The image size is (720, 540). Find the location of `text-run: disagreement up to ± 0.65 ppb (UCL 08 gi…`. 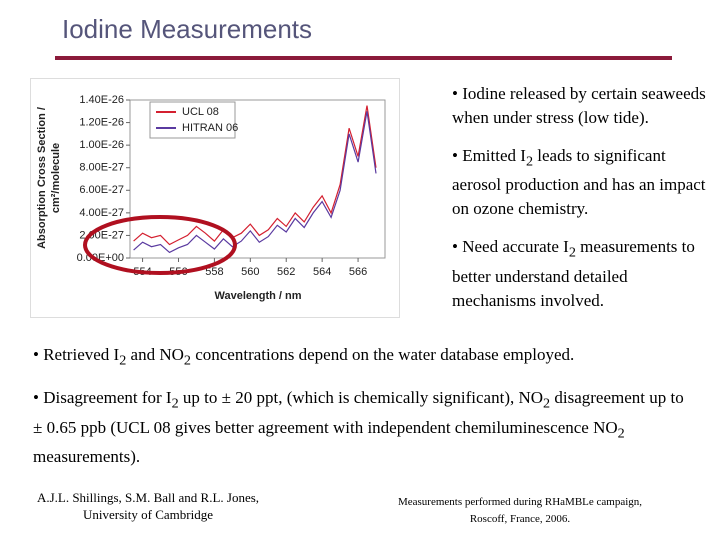

text-run: disagreement up to ± 0.65 ppb (UCL 08 gi… is located at coordinates (358, 412).